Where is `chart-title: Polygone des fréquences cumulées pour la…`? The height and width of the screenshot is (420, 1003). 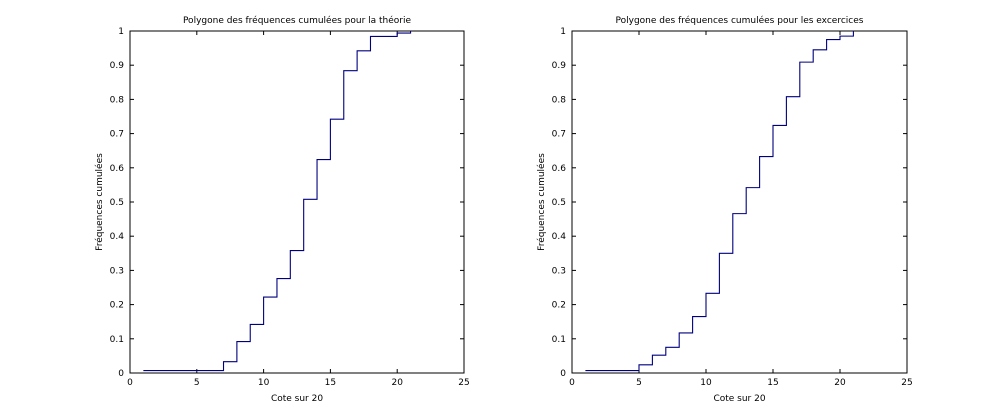 chart-title: Polygone des fréquences cumulées pour la… is located at coordinates (297, 20).